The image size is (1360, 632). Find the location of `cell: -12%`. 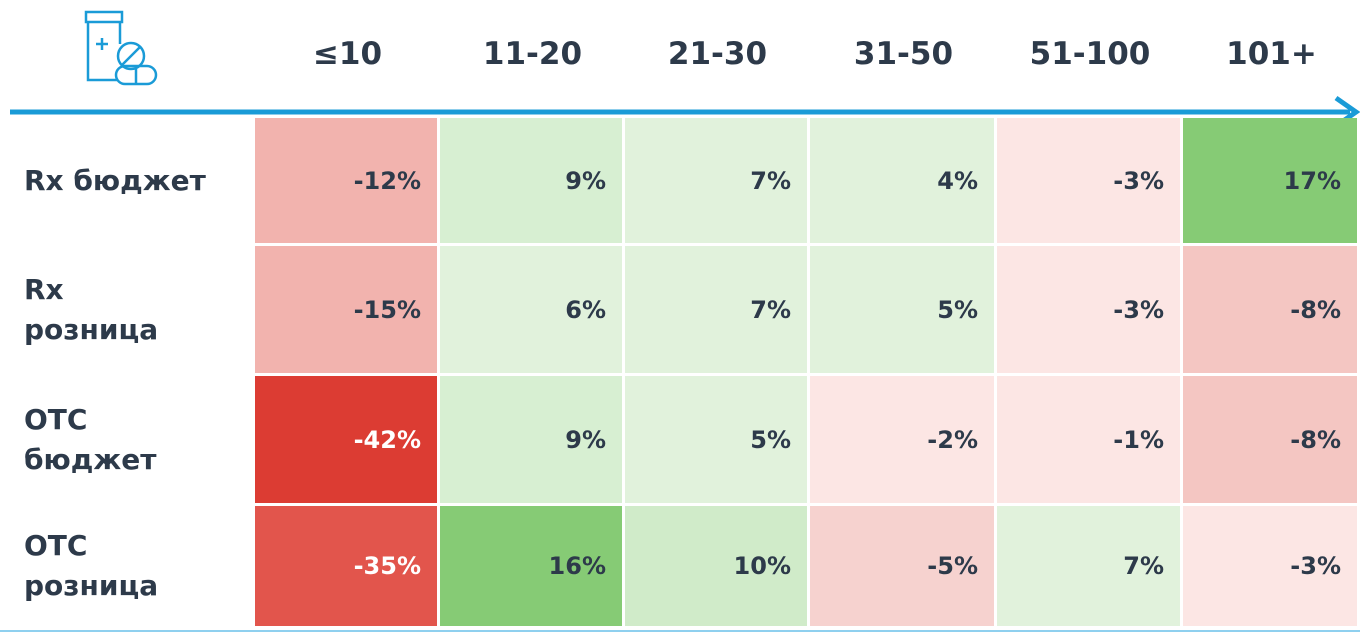

cell: -12% is located at coordinates (346, 180).